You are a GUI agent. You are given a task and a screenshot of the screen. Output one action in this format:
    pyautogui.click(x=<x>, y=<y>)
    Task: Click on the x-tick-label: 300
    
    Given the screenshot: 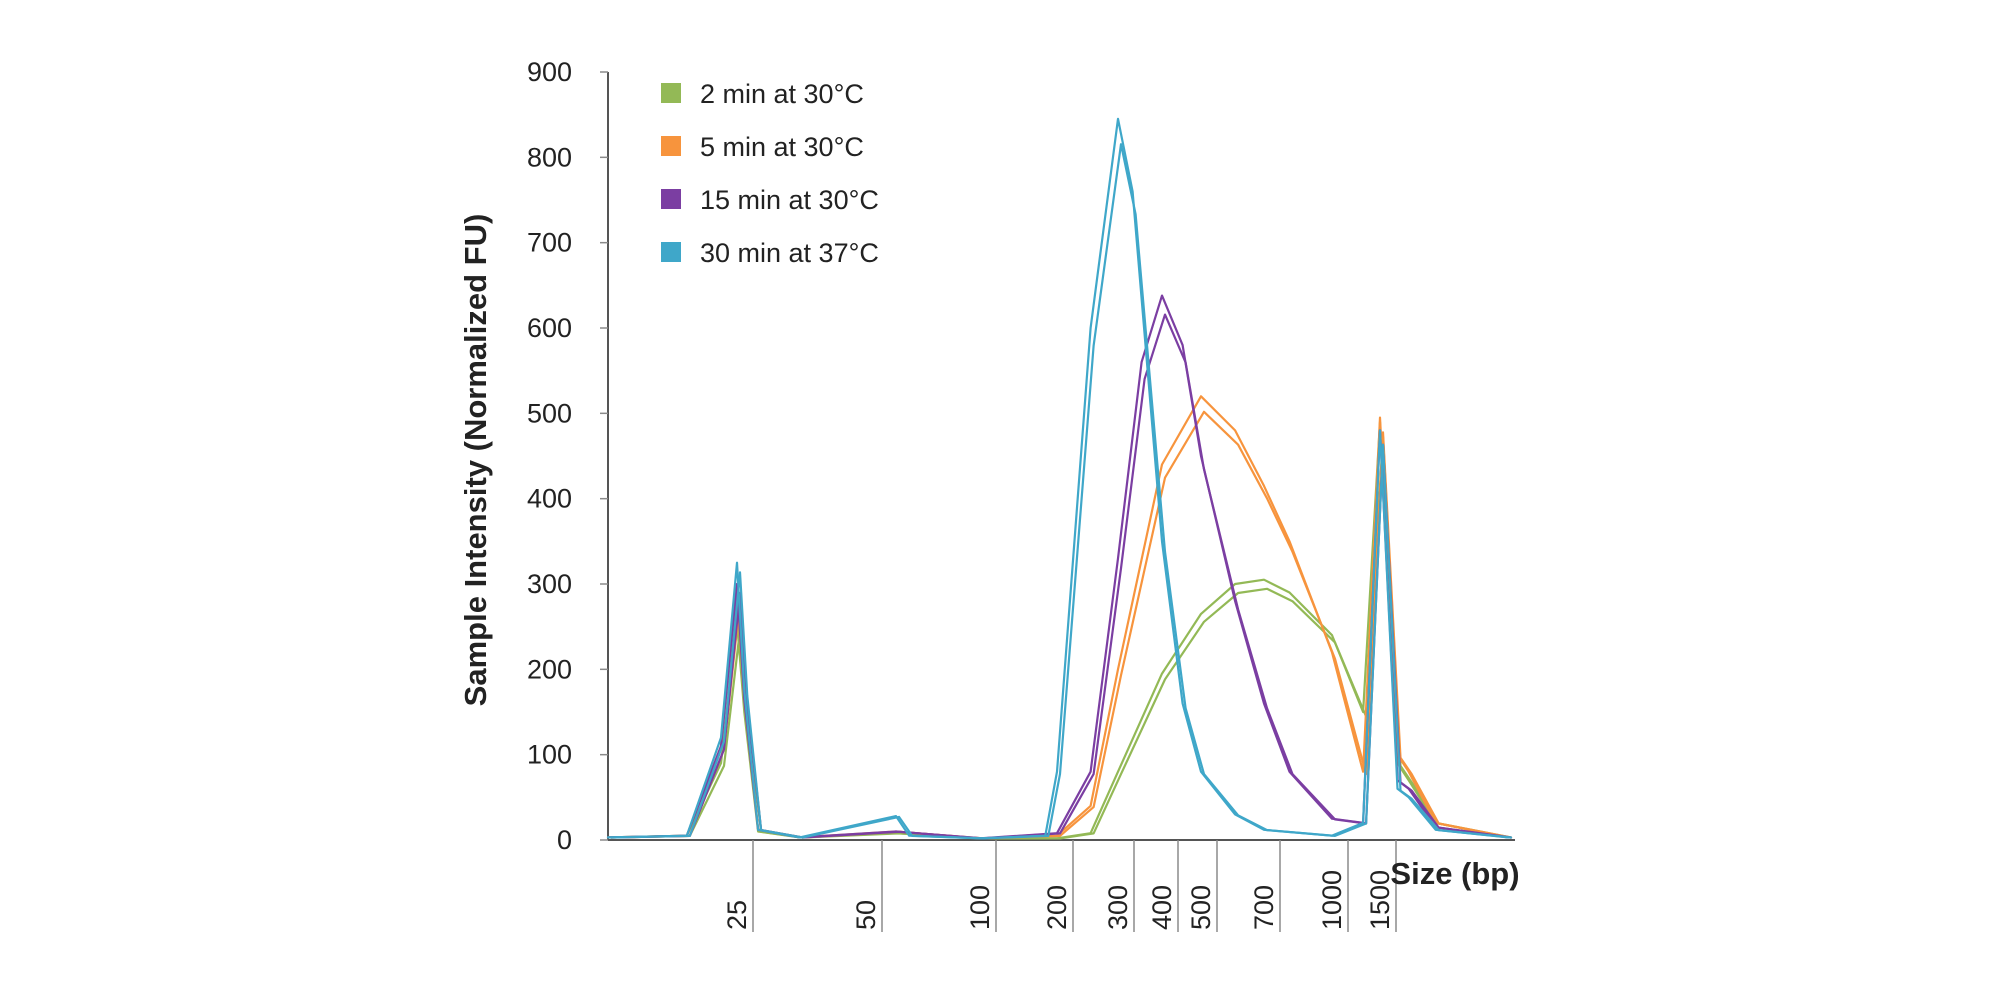 What is the action you would take?
    pyautogui.click(x=1118, y=907)
    